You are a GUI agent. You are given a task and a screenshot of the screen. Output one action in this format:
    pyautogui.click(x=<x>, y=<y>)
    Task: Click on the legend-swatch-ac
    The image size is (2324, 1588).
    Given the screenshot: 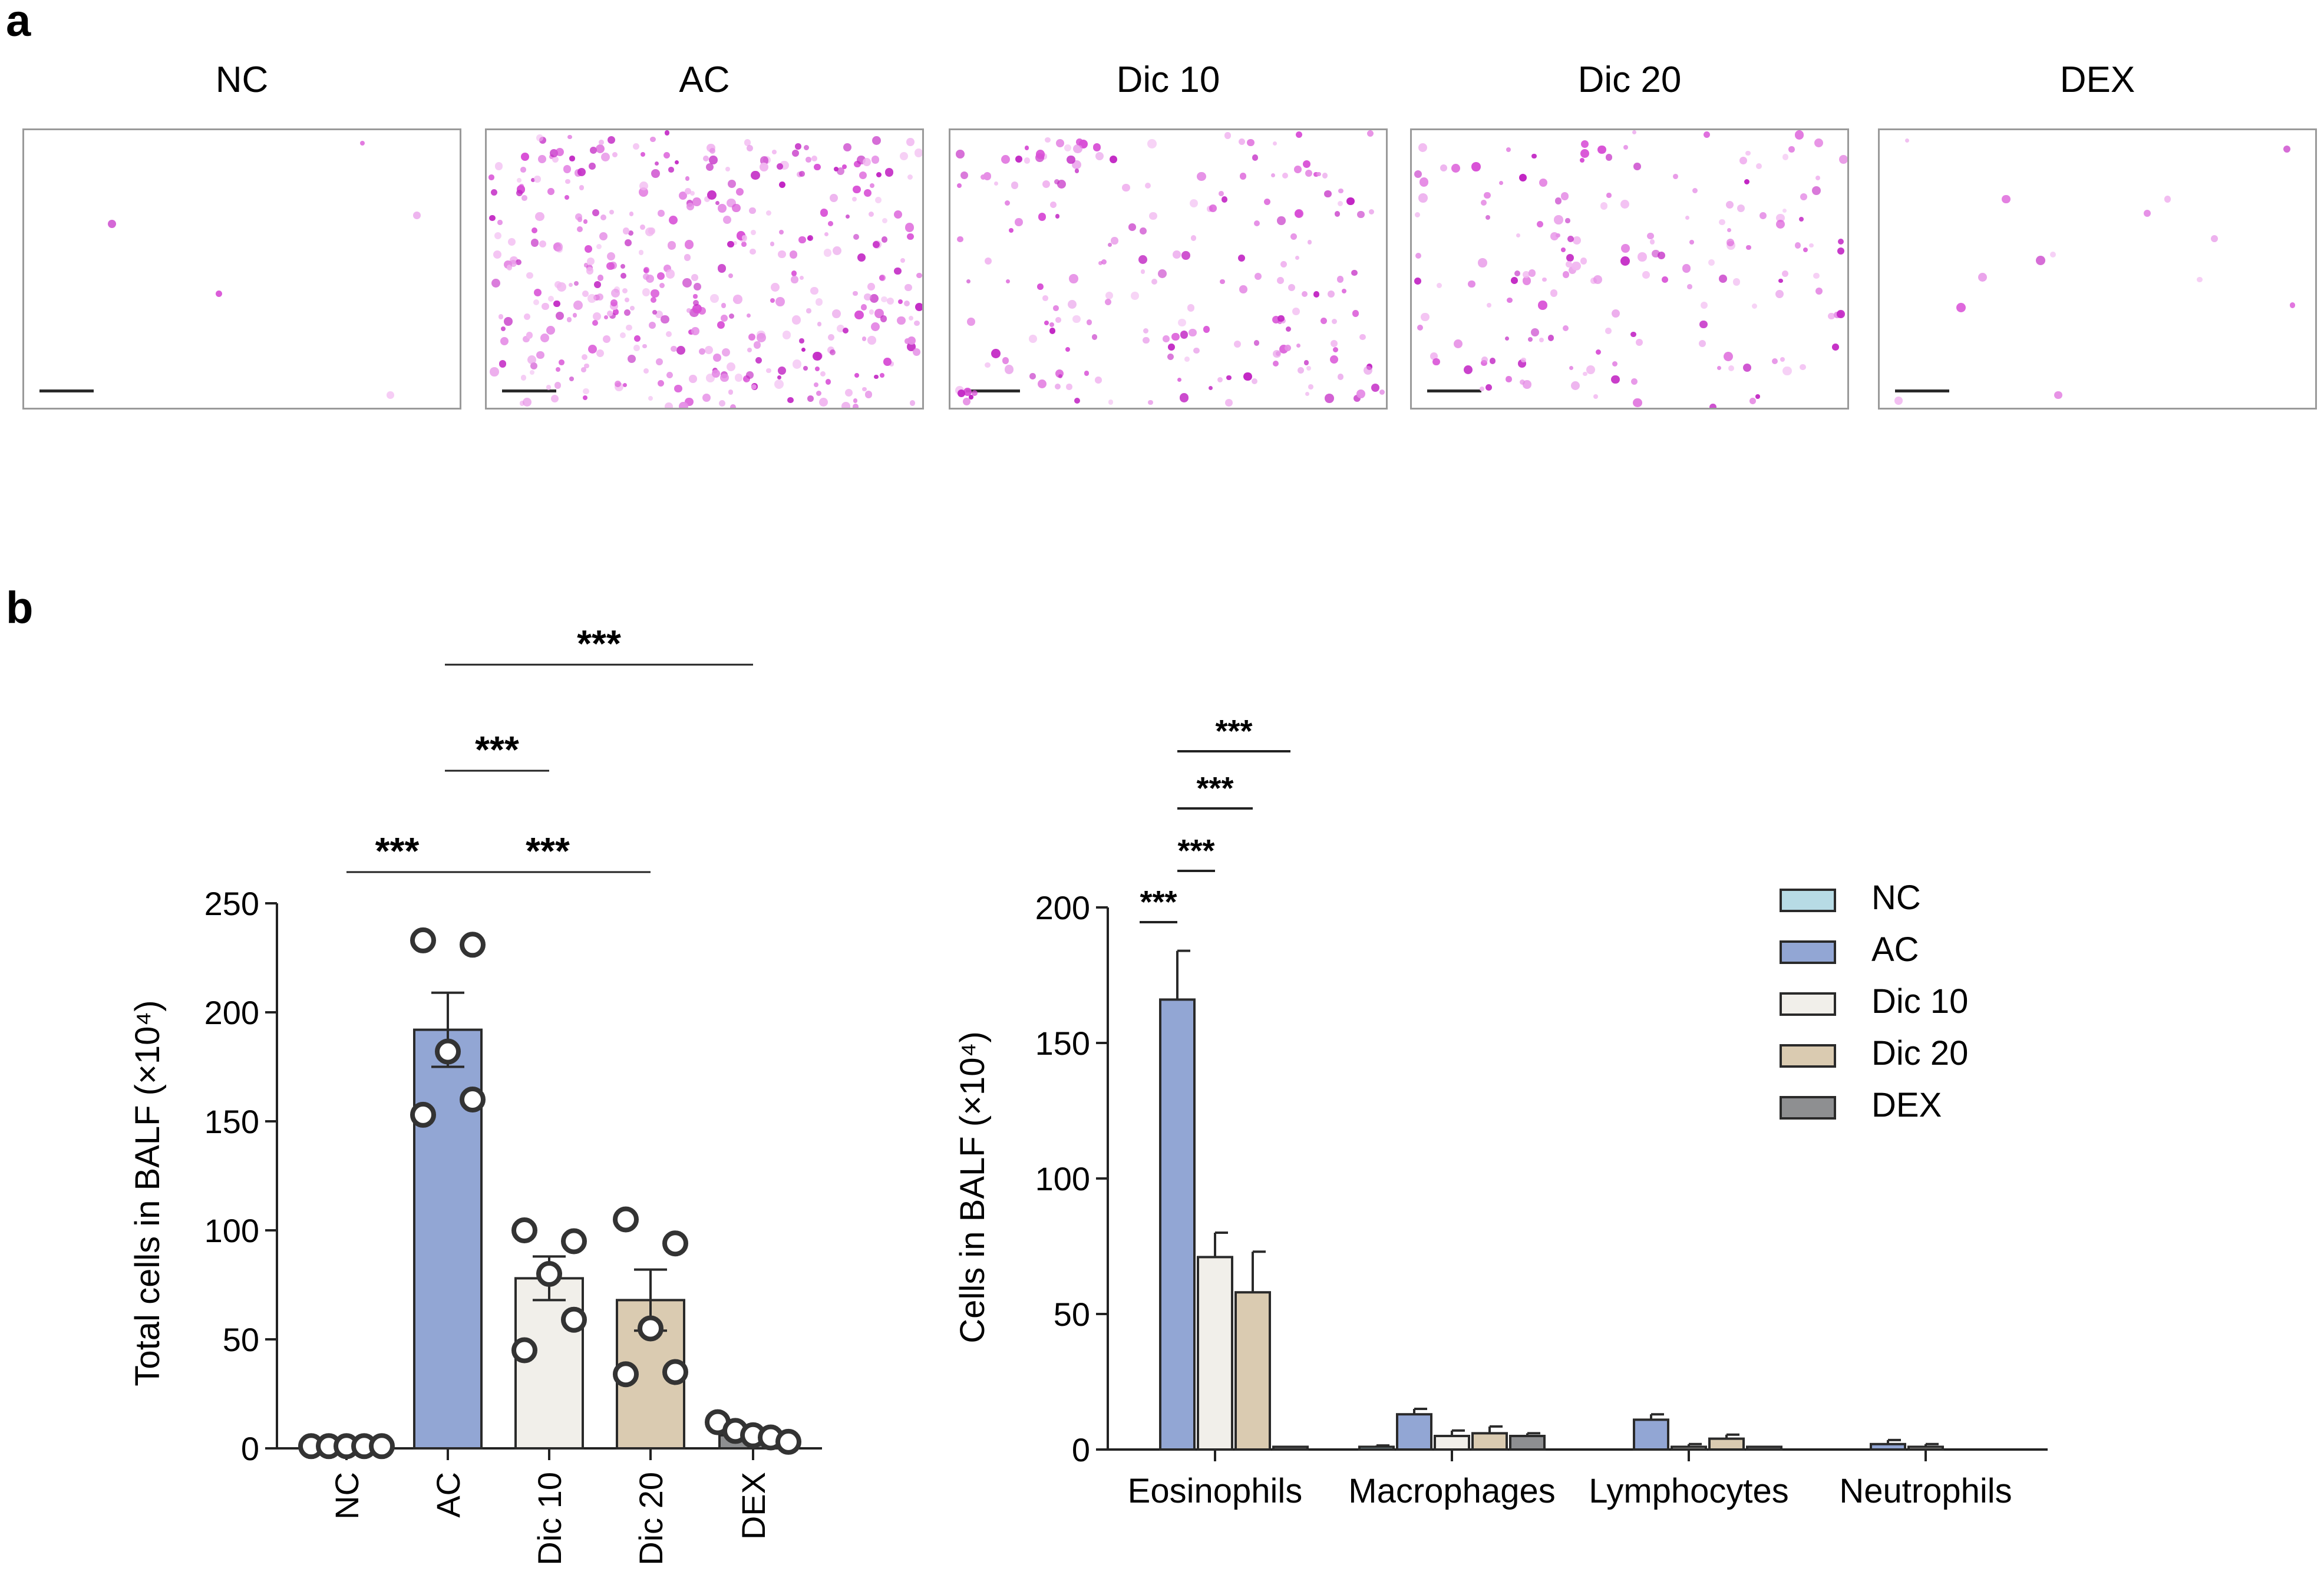 What is the action you would take?
    pyautogui.click(x=1808, y=952)
    